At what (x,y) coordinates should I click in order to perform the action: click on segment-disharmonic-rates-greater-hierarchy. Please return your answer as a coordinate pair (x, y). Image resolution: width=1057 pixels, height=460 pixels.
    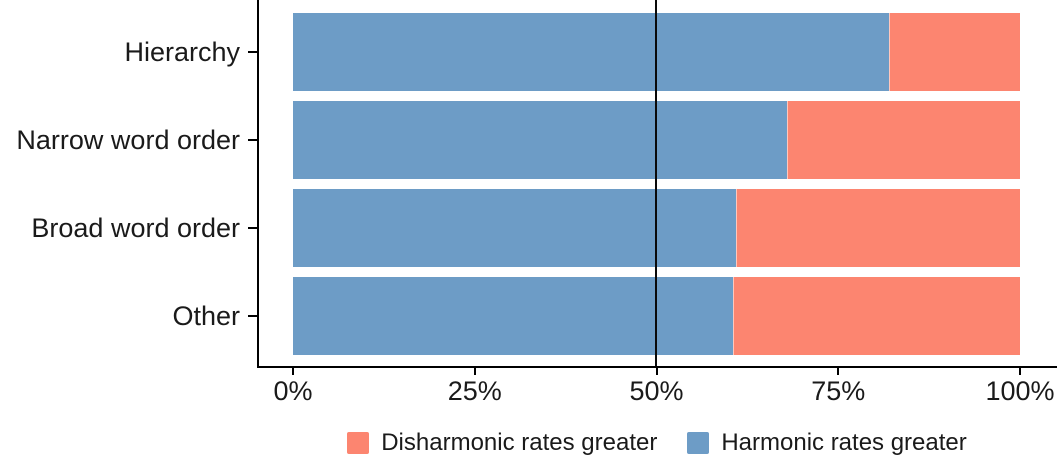
    Looking at the image, I should click on (954, 52).